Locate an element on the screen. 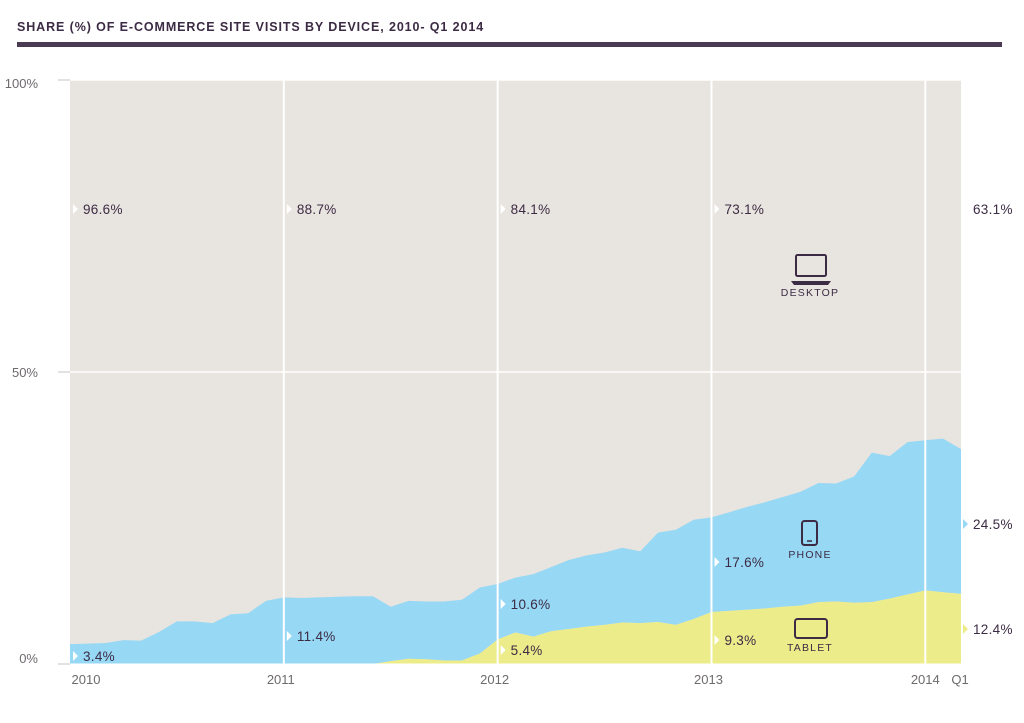 The width and height of the screenshot is (1024, 723). x-tick-label: 2011 is located at coordinates (281, 679).